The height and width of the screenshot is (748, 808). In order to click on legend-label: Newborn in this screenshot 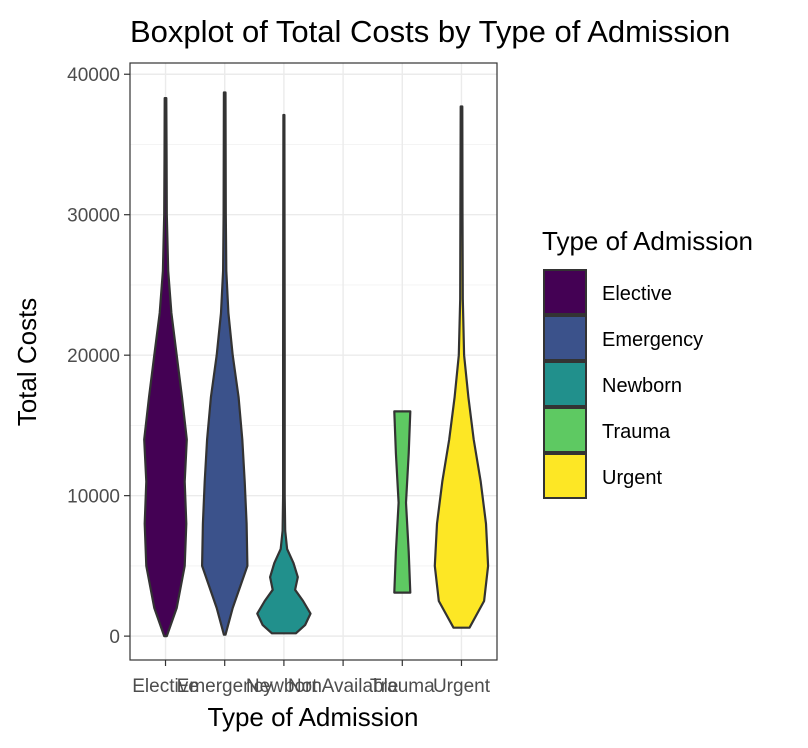, I will do `click(642, 386)`.